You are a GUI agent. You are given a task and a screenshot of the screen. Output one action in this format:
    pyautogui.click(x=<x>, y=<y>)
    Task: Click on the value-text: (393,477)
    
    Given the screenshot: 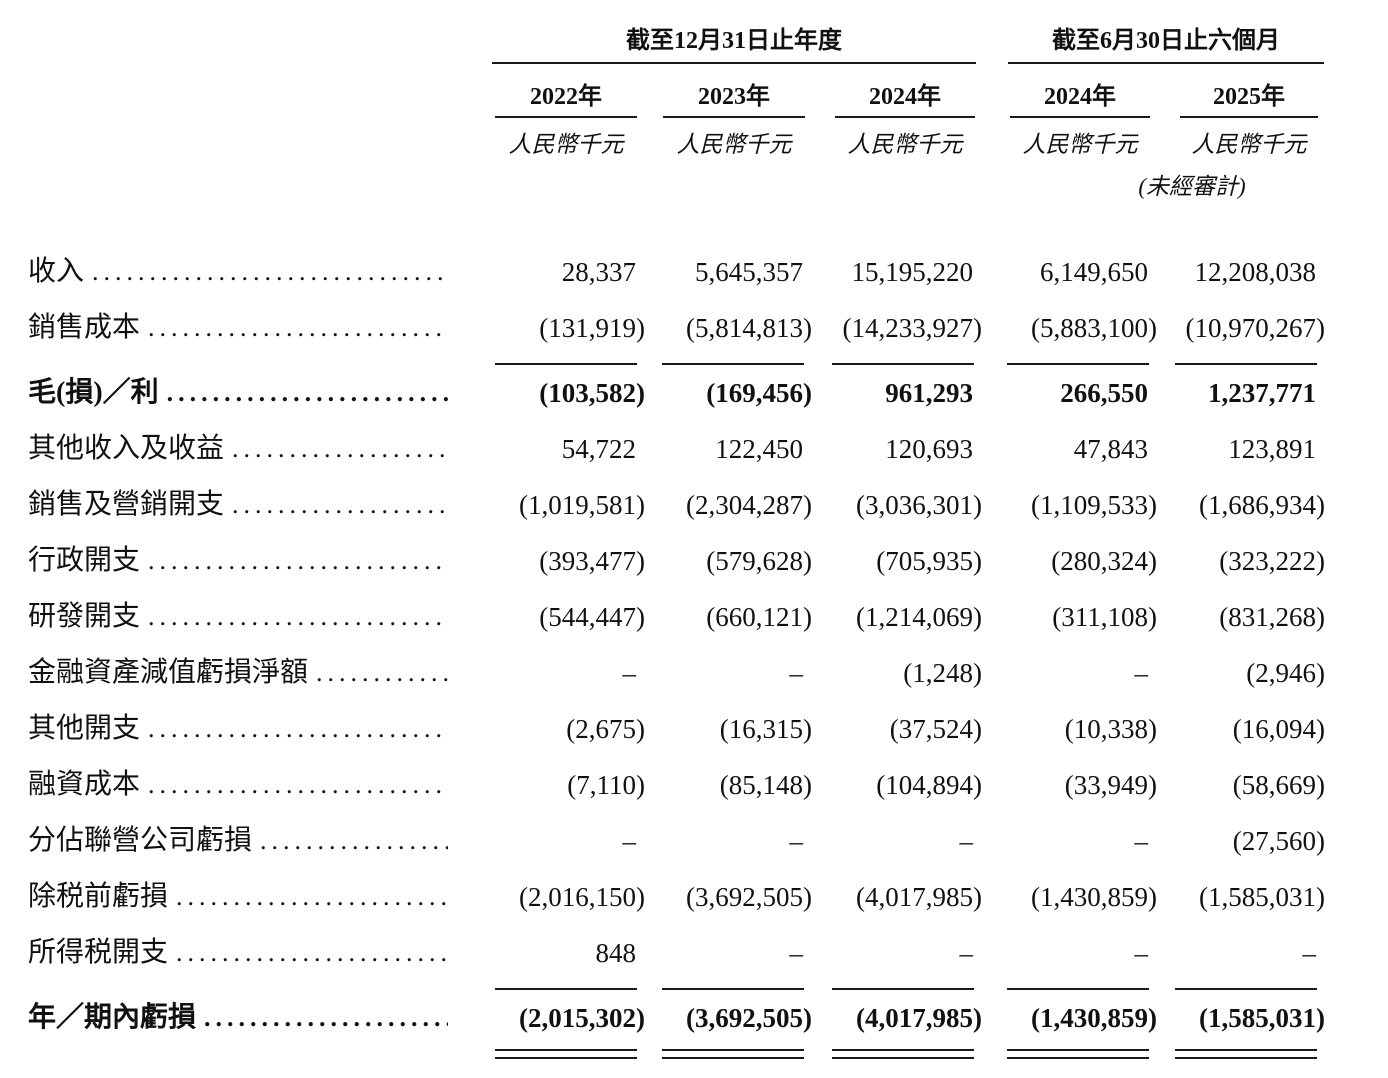 What is the action you would take?
    pyautogui.click(x=592, y=561)
    